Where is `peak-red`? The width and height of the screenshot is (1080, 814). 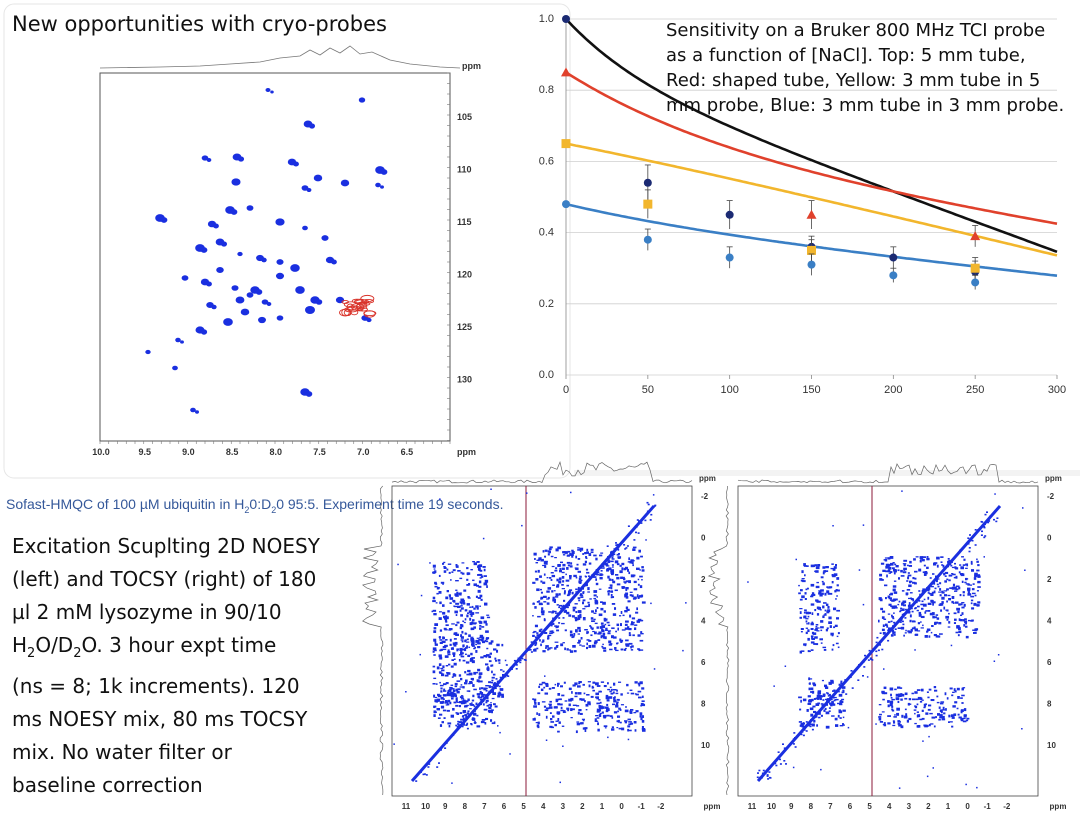 peak-red is located at coordinates (357, 307).